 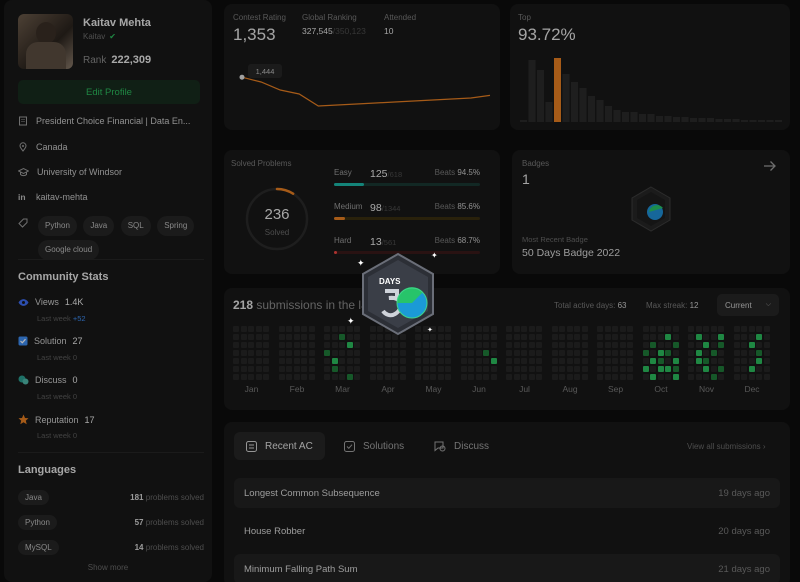 I want to click on view-all-submissions-link: View all submissions ›, so click(x=726, y=446).